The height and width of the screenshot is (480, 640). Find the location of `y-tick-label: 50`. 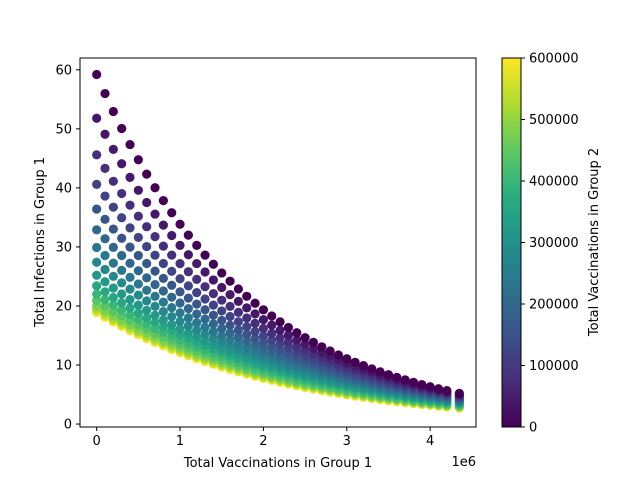

y-tick-label: 50 is located at coordinates (63, 129).